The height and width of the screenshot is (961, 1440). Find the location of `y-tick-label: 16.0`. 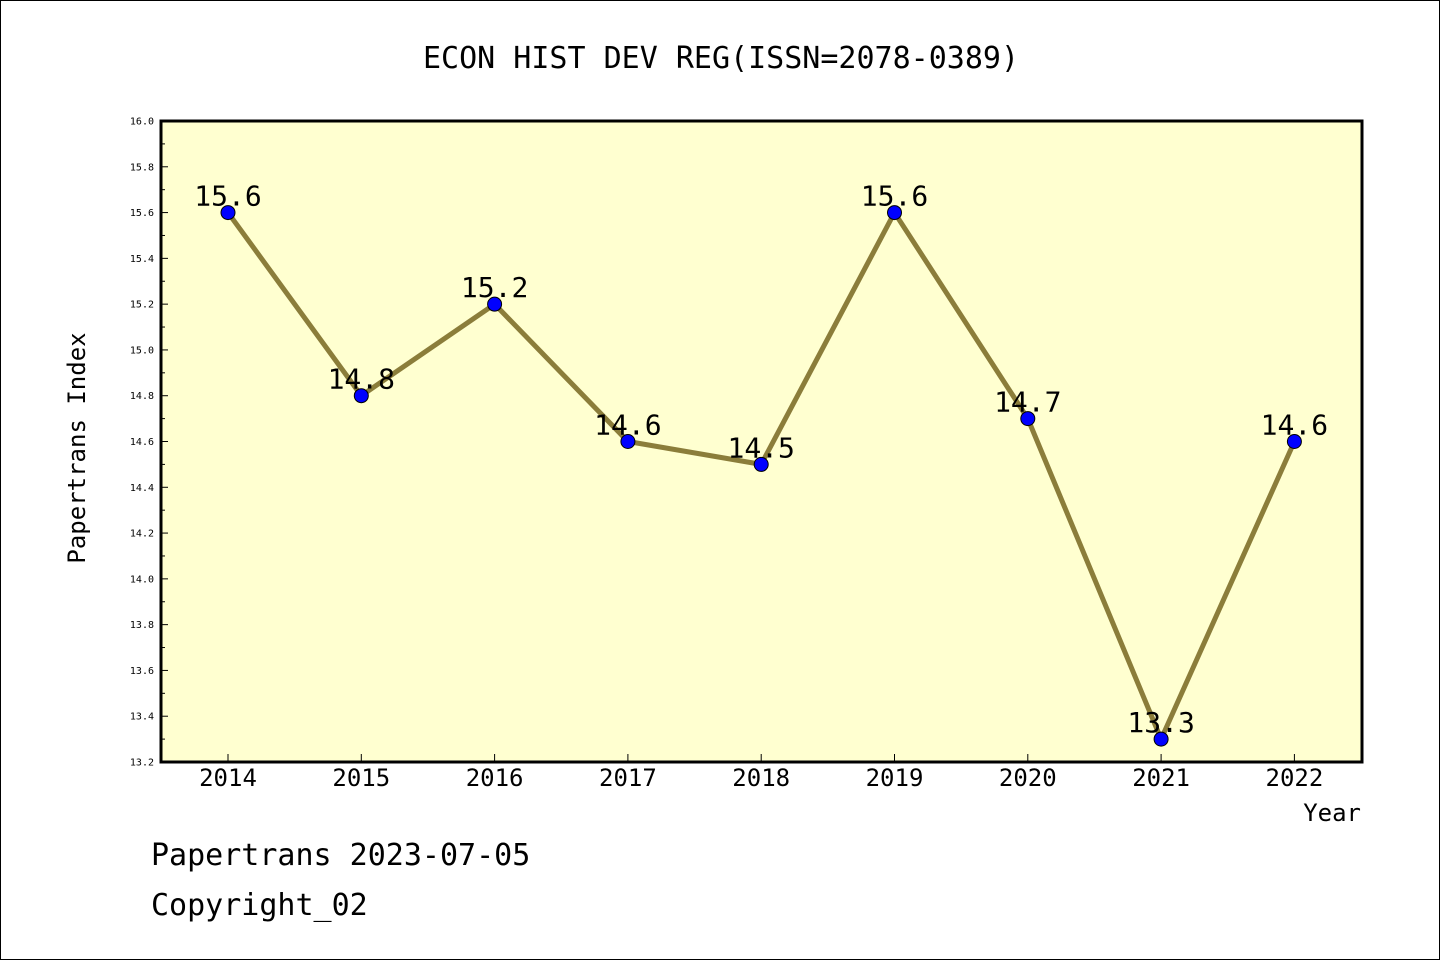

y-tick-label: 16.0 is located at coordinates (142, 122).